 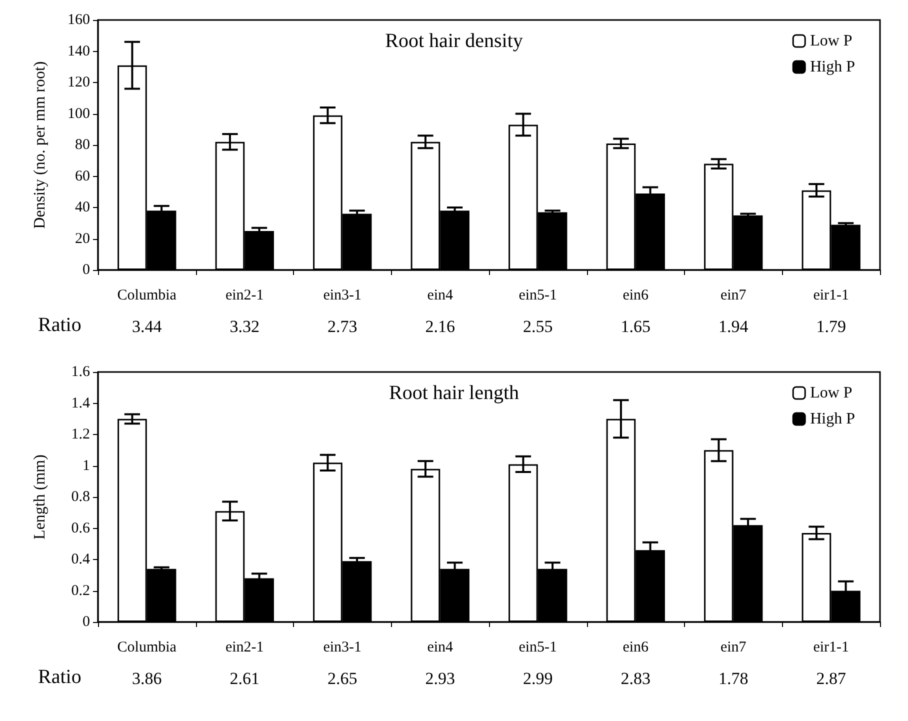 What do you see at coordinates (245, 326) in the screenshot?
I see `text: 3.32` at bounding box center [245, 326].